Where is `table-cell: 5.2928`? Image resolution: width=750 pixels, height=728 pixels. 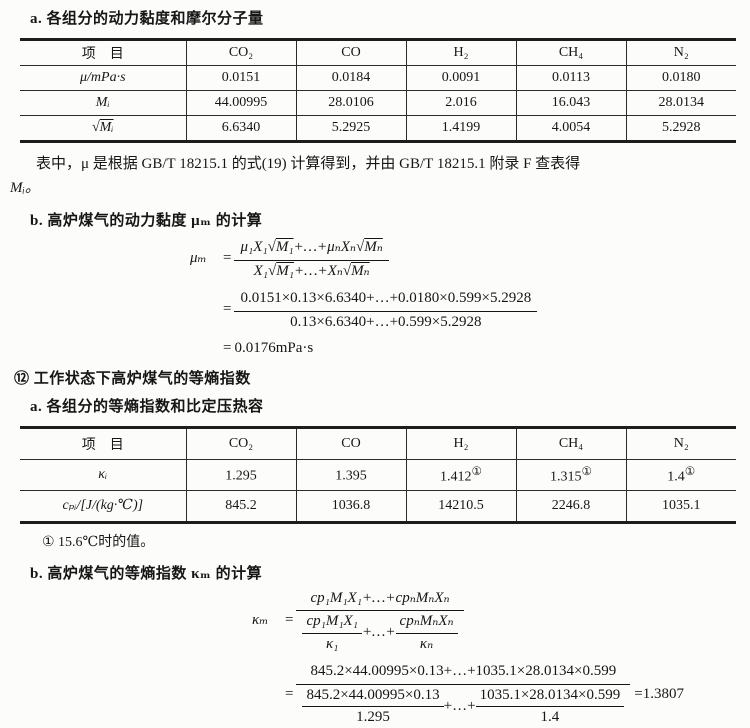
table-cell: 5.2928 is located at coordinates (680, 128).